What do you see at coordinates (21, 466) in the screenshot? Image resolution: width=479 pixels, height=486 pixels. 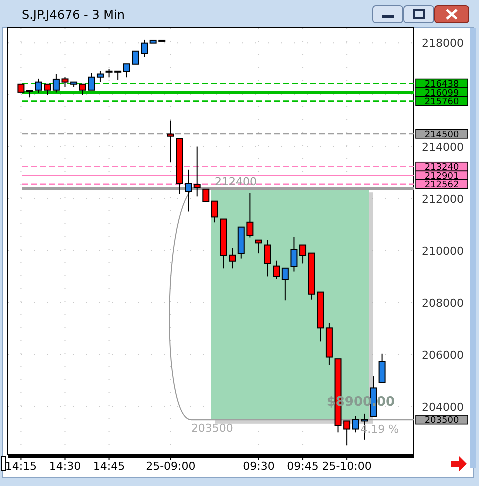 I see `x-tick-label: 14:15` at bounding box center [21, 466].